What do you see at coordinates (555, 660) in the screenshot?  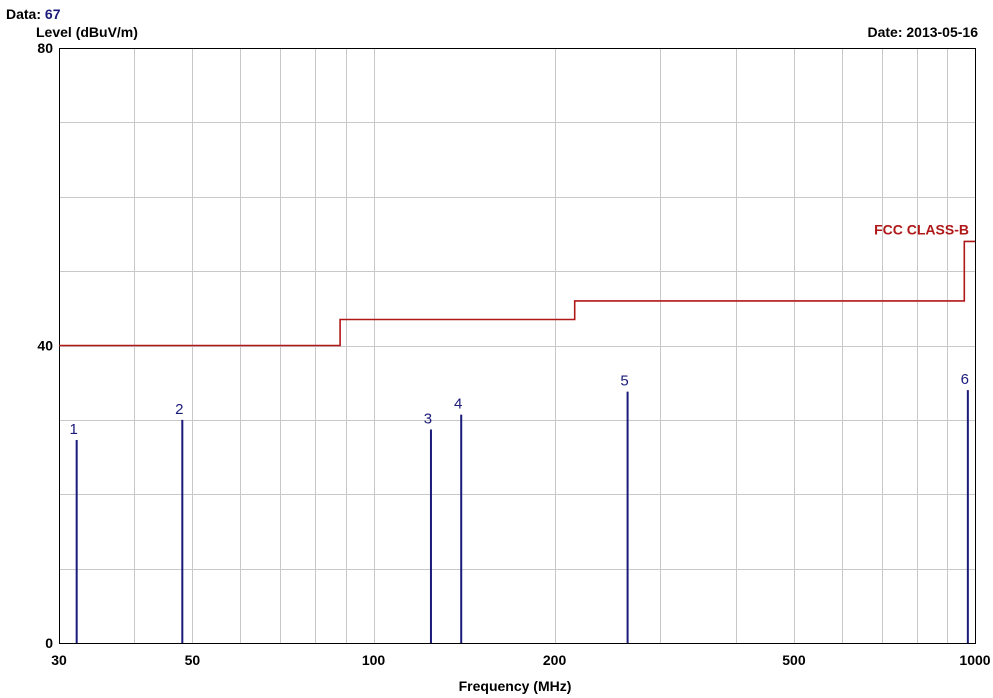 I see `x-tick-label: 200` at bounding box center [555, 660].